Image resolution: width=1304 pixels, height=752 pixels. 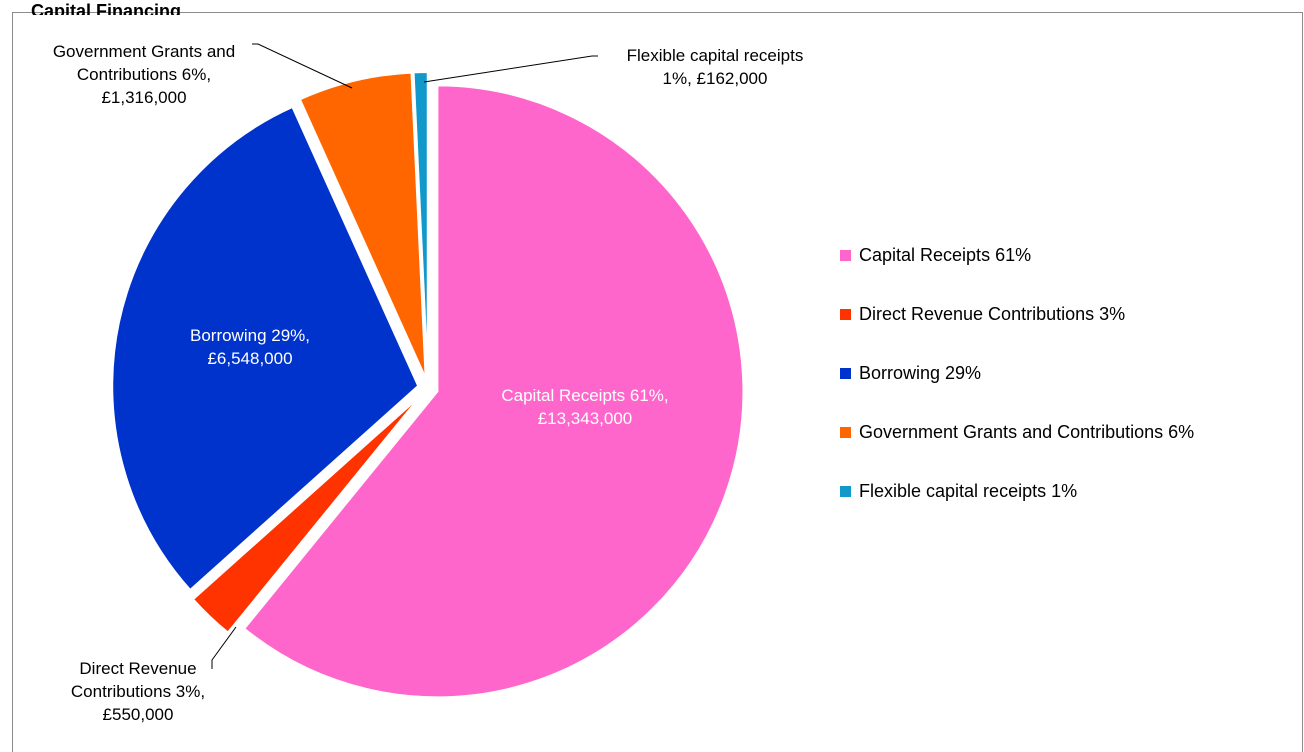 What do you see at coordinates (224, 647) in the screenshot?
I see `leader-line-direct-revenue-contributions` at bounding box center [224, 647].